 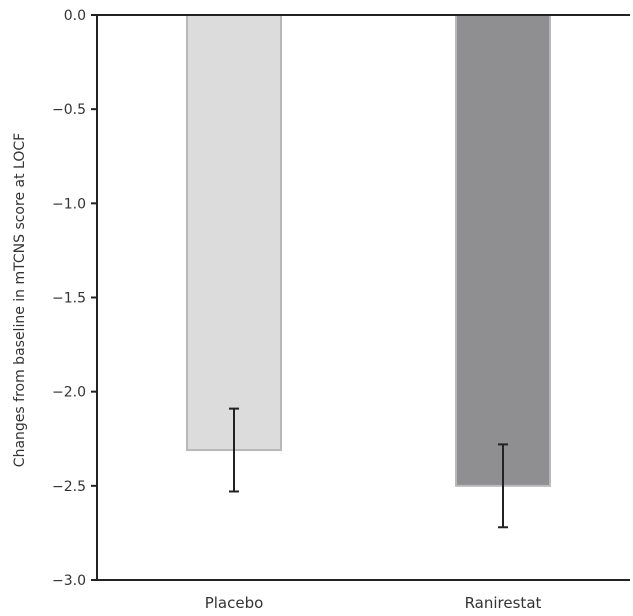 I want to click on y-tick-label: −0.5, so click(x=69, y=110).